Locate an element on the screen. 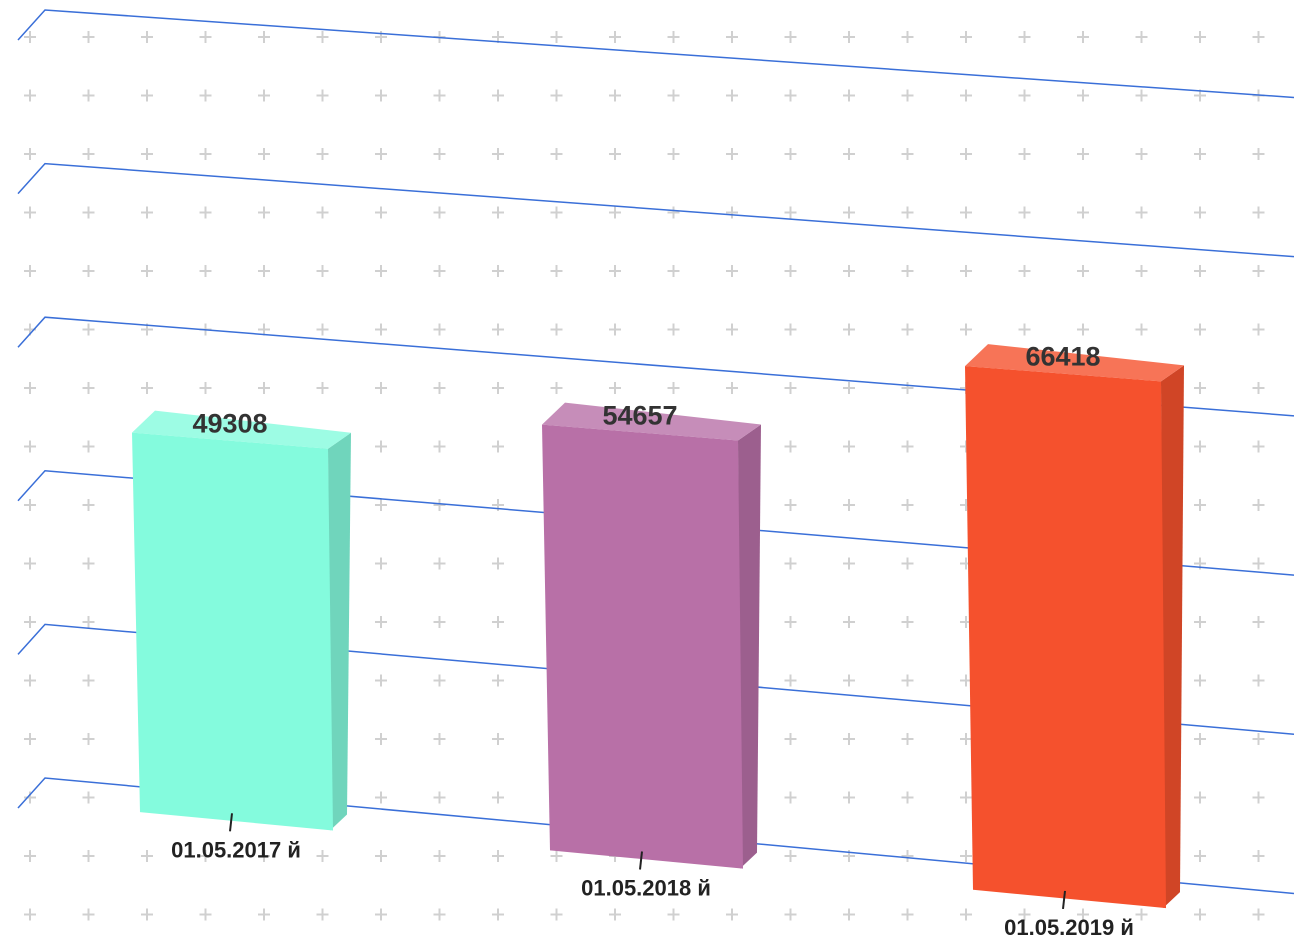  value-label: 66418 is located at coordinates (1062, 357).